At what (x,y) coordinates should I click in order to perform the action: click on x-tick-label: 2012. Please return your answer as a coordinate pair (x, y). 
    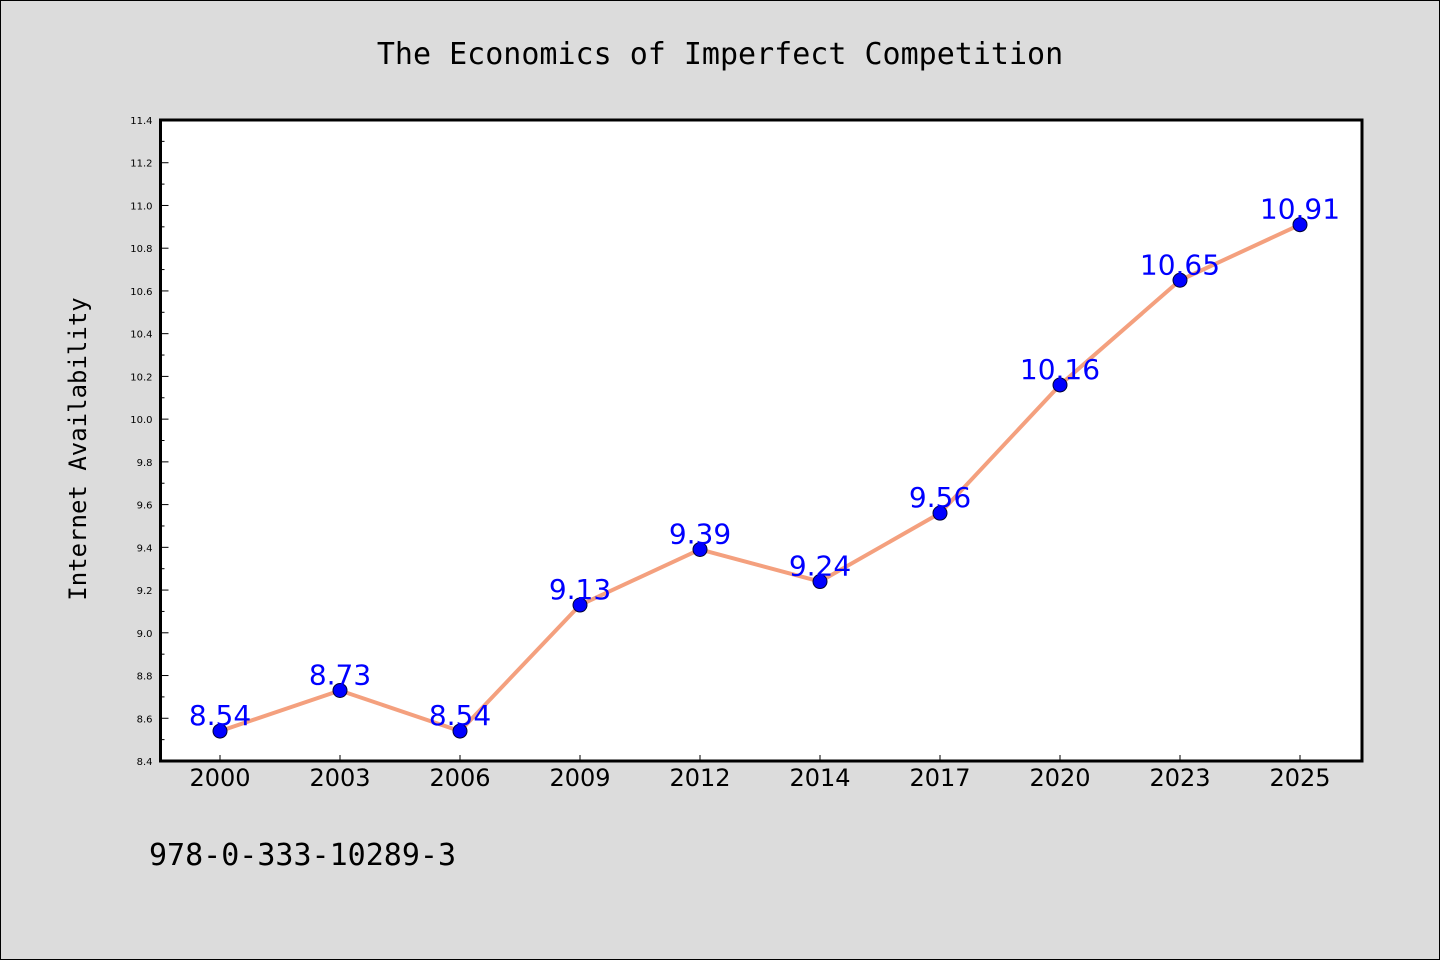
    Looking at the image, I should click on (699, 778).